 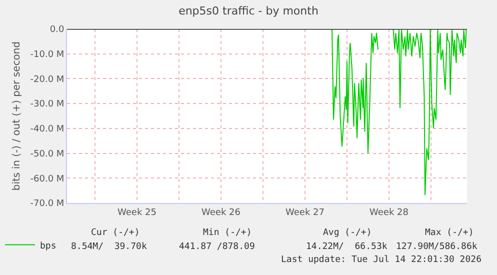 What do you see at coordinates (16, 116) in the screenshot?
I see `y-axis-title: bits in (-) / out (+) per second` at bounding box center [16, 116].